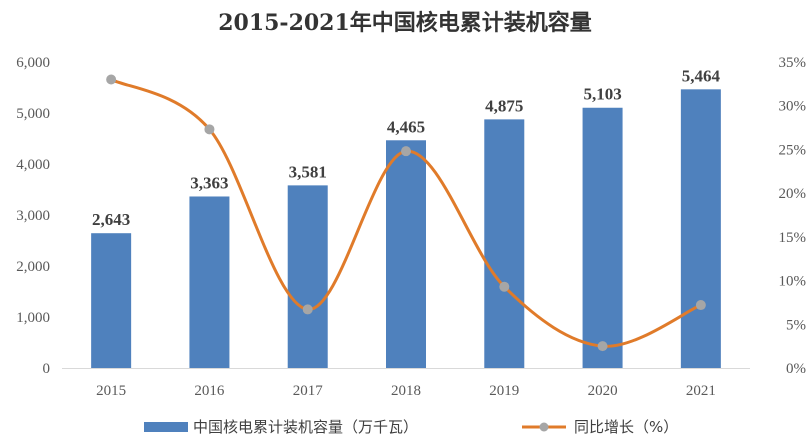 The width and height of the screenshot is (811, 445). I want to click on bar-2016, so click(209, 282).